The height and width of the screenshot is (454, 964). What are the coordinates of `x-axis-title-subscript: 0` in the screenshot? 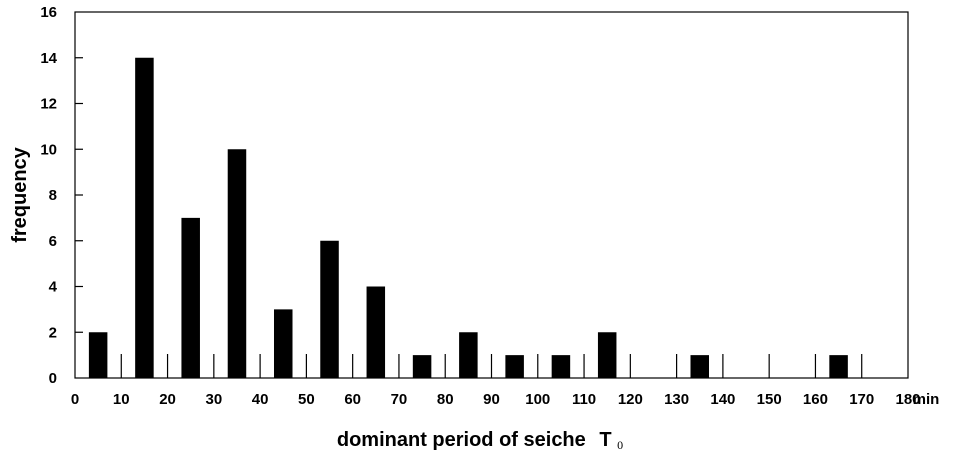 It's located at (620, 445).